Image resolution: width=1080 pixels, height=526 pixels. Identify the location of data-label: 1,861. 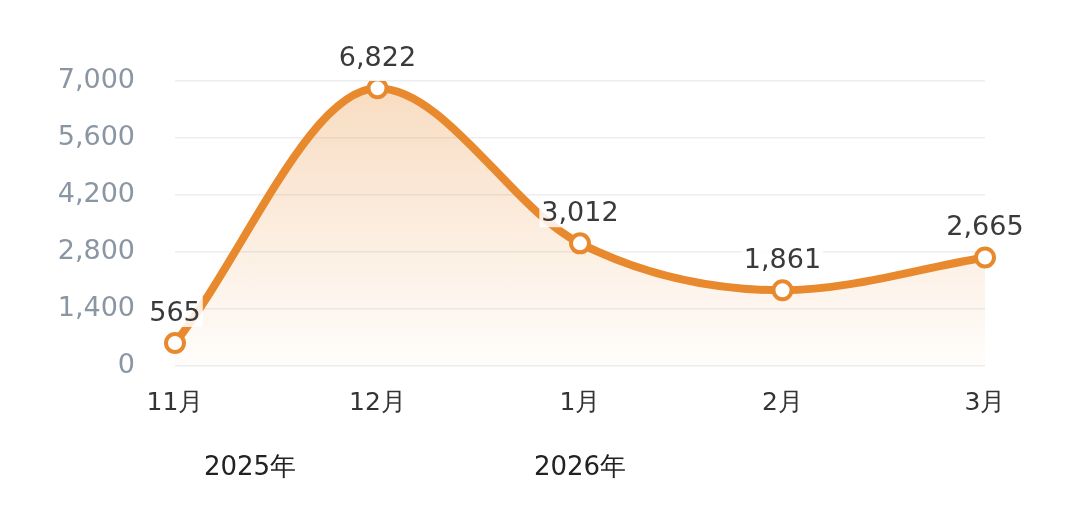
(782, 258).